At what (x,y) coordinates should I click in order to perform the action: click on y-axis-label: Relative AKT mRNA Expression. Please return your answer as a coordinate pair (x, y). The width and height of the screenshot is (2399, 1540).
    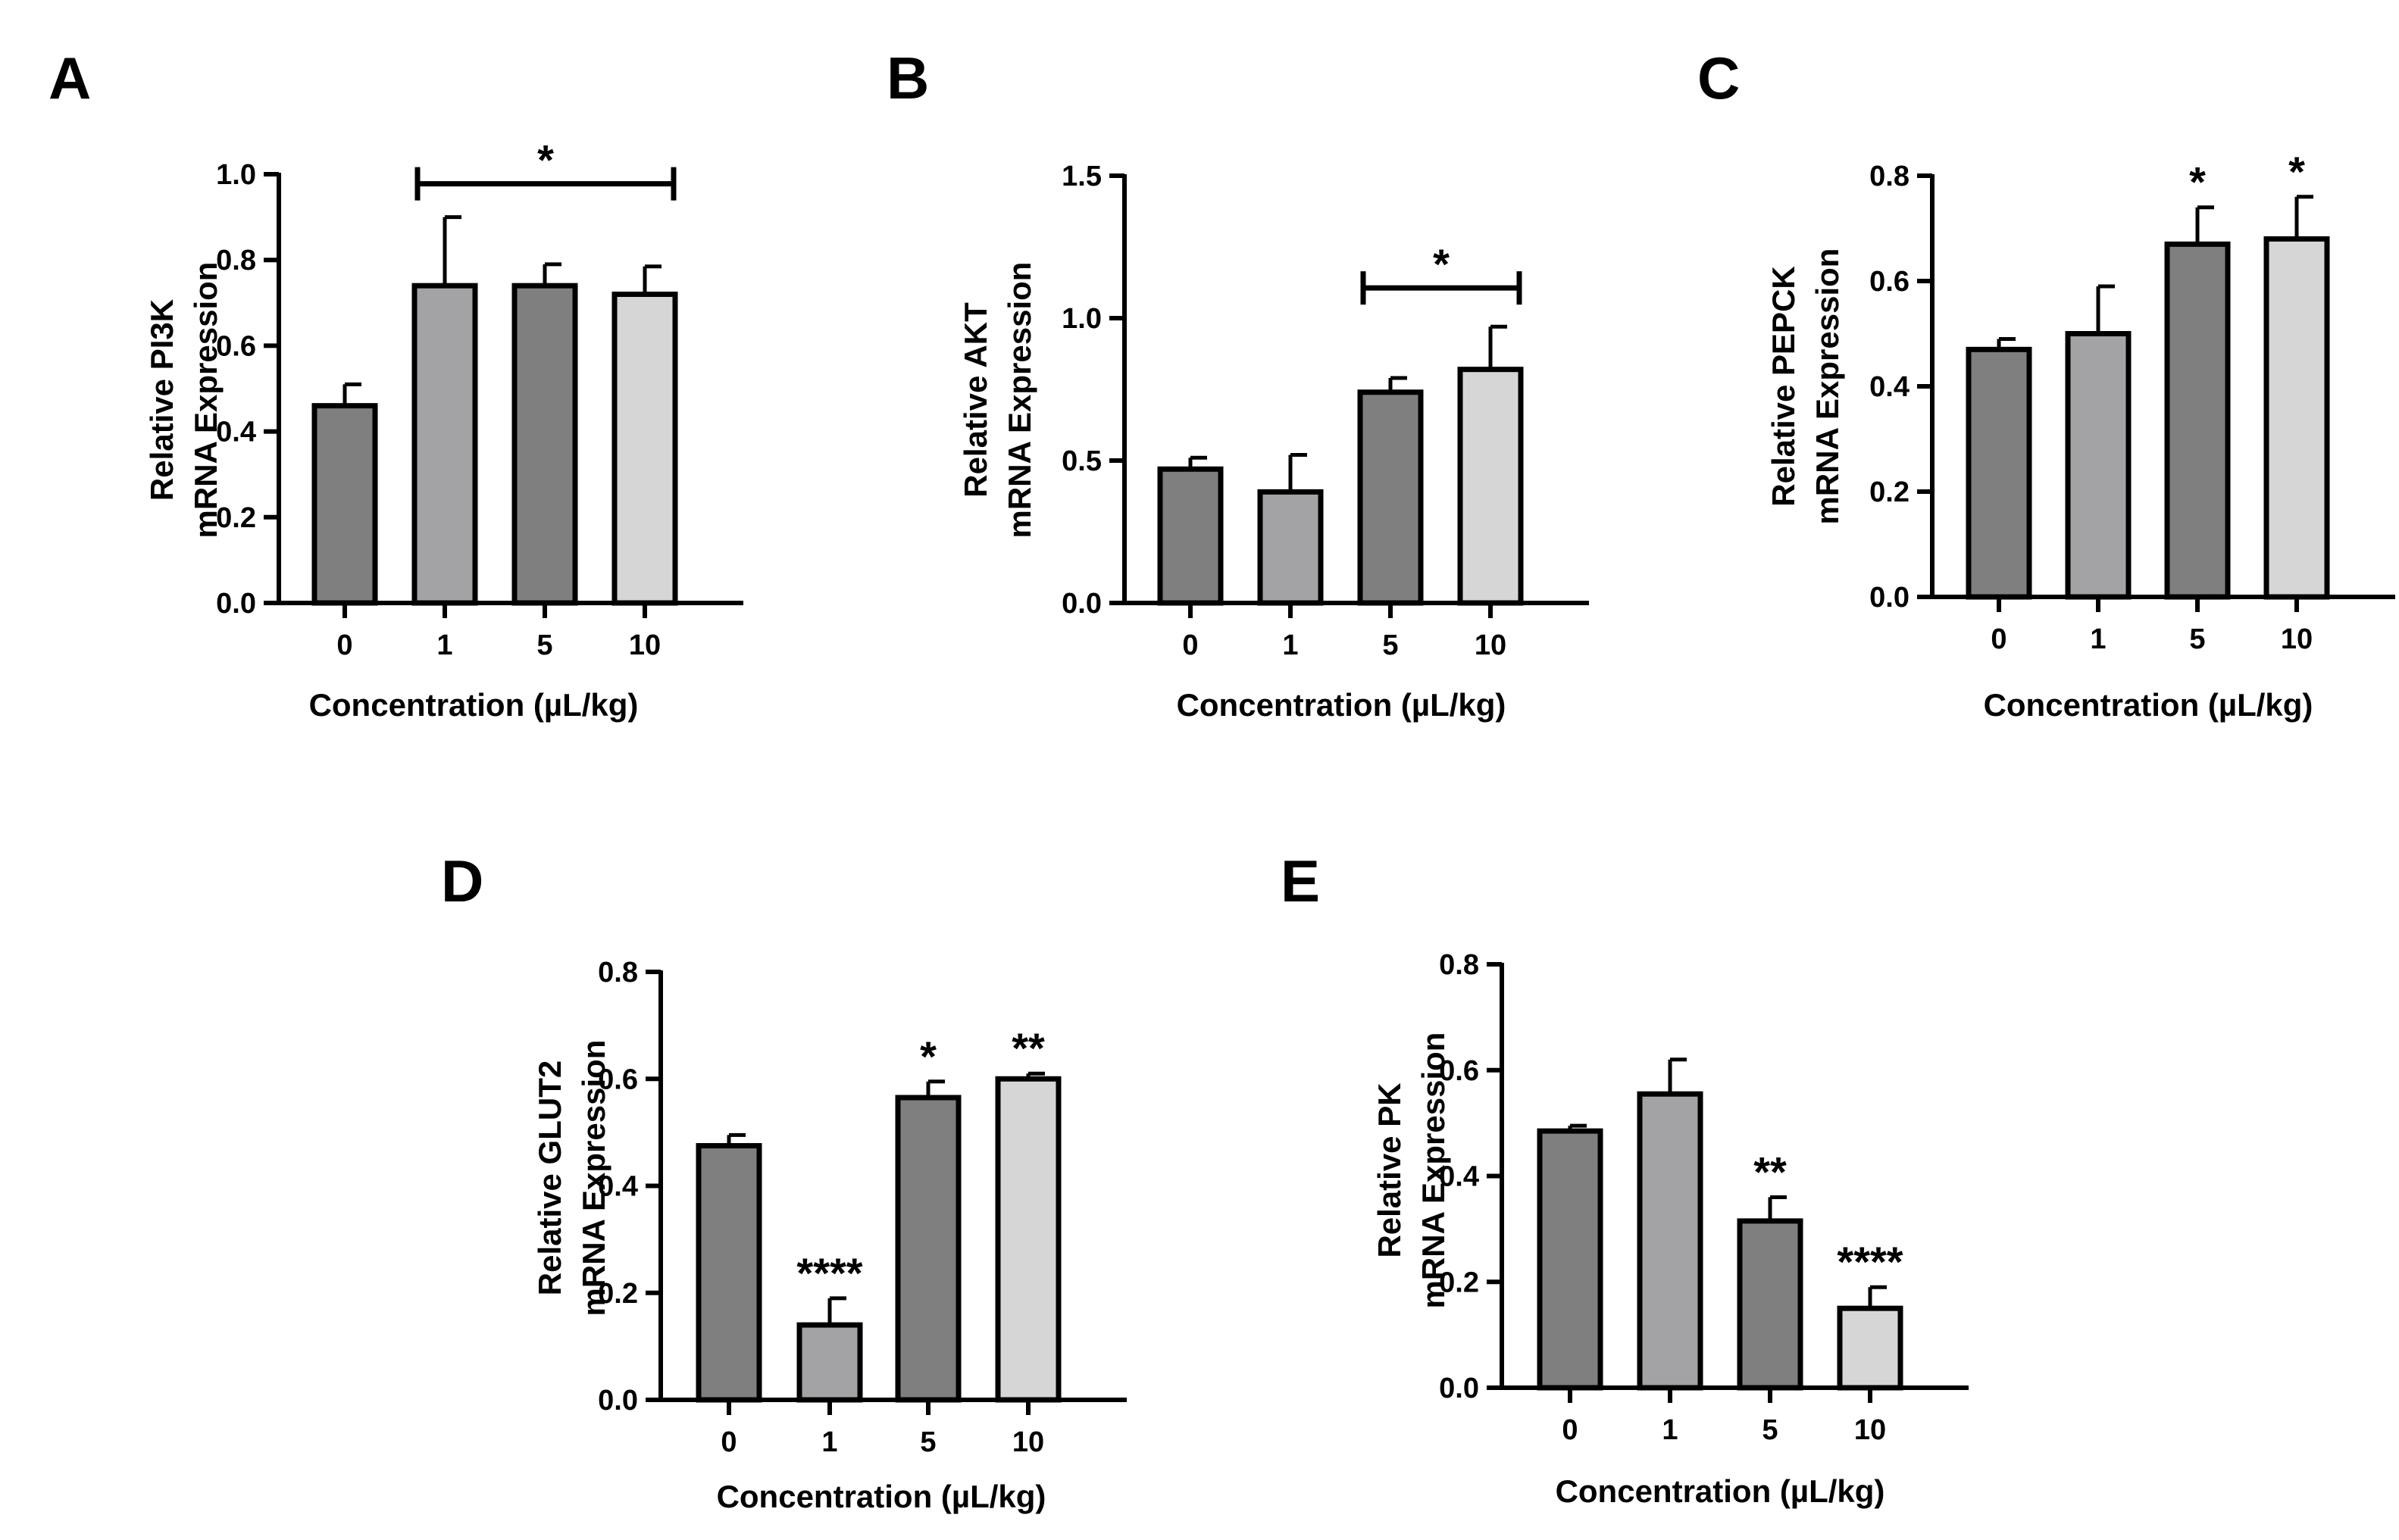
    Looking at the image, I should click on (997, 400).